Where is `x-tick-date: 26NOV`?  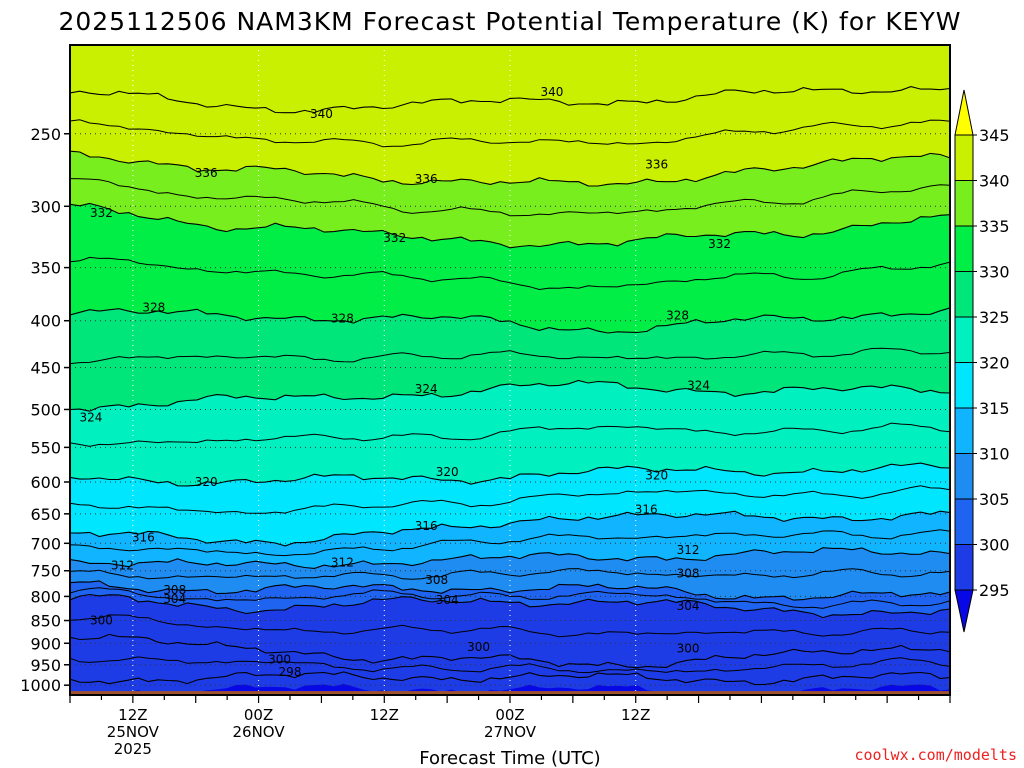 x-tick-date: 26NOV is located at coordinates (259, 732).